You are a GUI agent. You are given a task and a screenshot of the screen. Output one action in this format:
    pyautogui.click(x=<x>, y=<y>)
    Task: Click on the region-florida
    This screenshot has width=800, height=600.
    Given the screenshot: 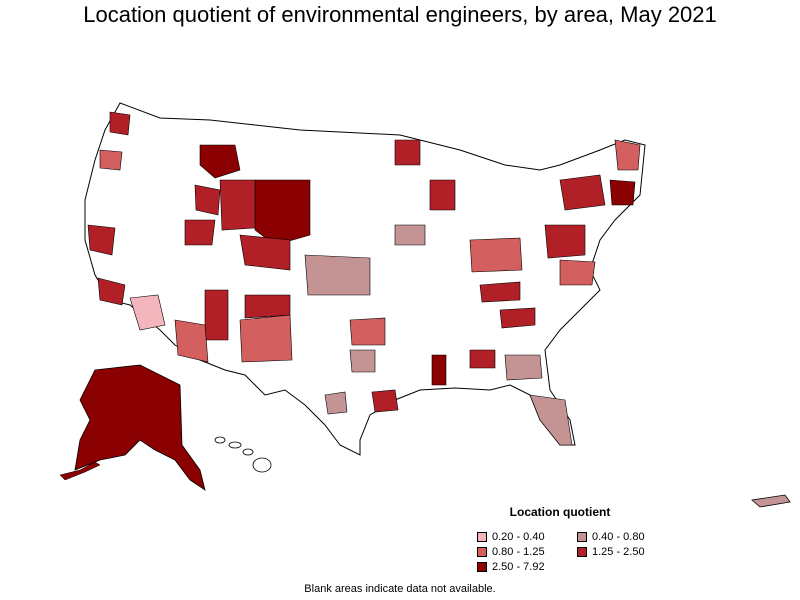 What is the action you would take?
    pyautogui.click(x=551, y=420)
    